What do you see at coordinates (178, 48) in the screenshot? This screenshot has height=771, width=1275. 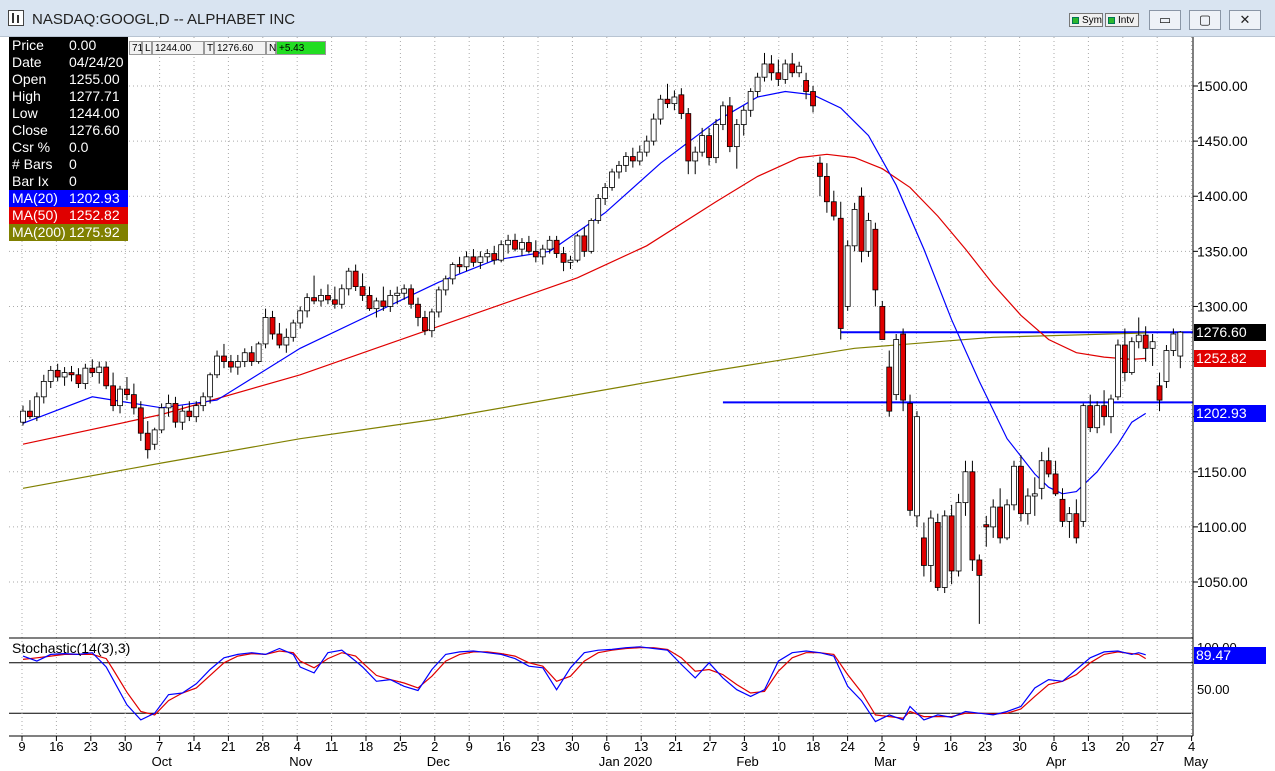 I see `low-value: 1244.00` at bounding box center [178, 48].